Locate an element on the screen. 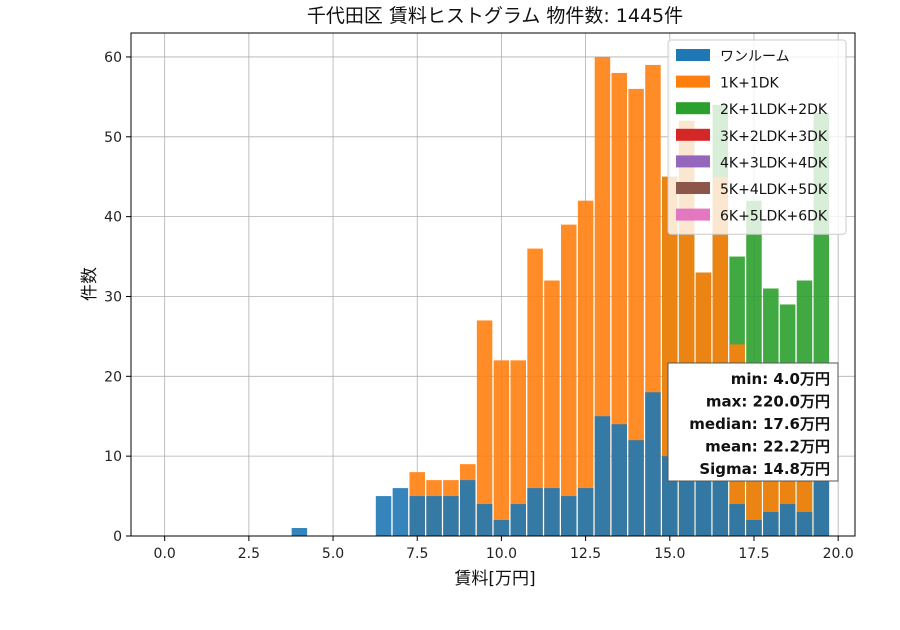  legend-label: 1K+1DK is located at coordinates (750, 84).